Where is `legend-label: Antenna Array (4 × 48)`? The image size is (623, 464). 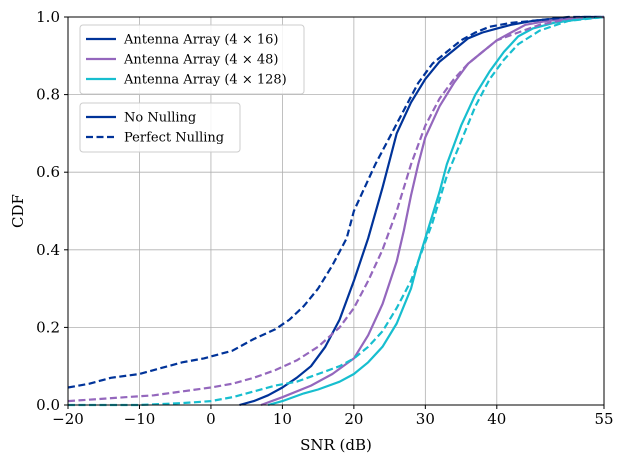
legend-label: Antenna Array (4 × 48) is located at coordinates (200, 60).